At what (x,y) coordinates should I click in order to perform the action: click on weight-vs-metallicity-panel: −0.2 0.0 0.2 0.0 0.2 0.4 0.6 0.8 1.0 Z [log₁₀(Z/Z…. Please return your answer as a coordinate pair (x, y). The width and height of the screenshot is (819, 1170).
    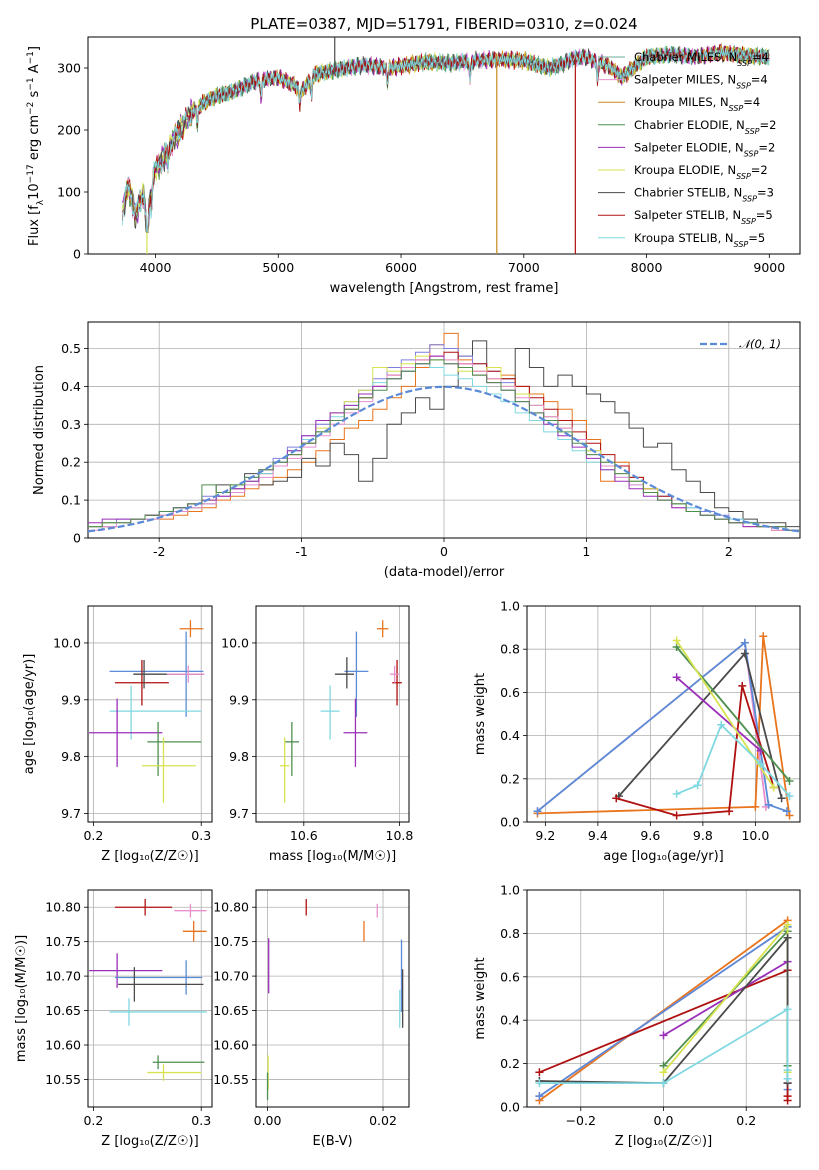
    Looking at the image, I should click on (637, 1016).